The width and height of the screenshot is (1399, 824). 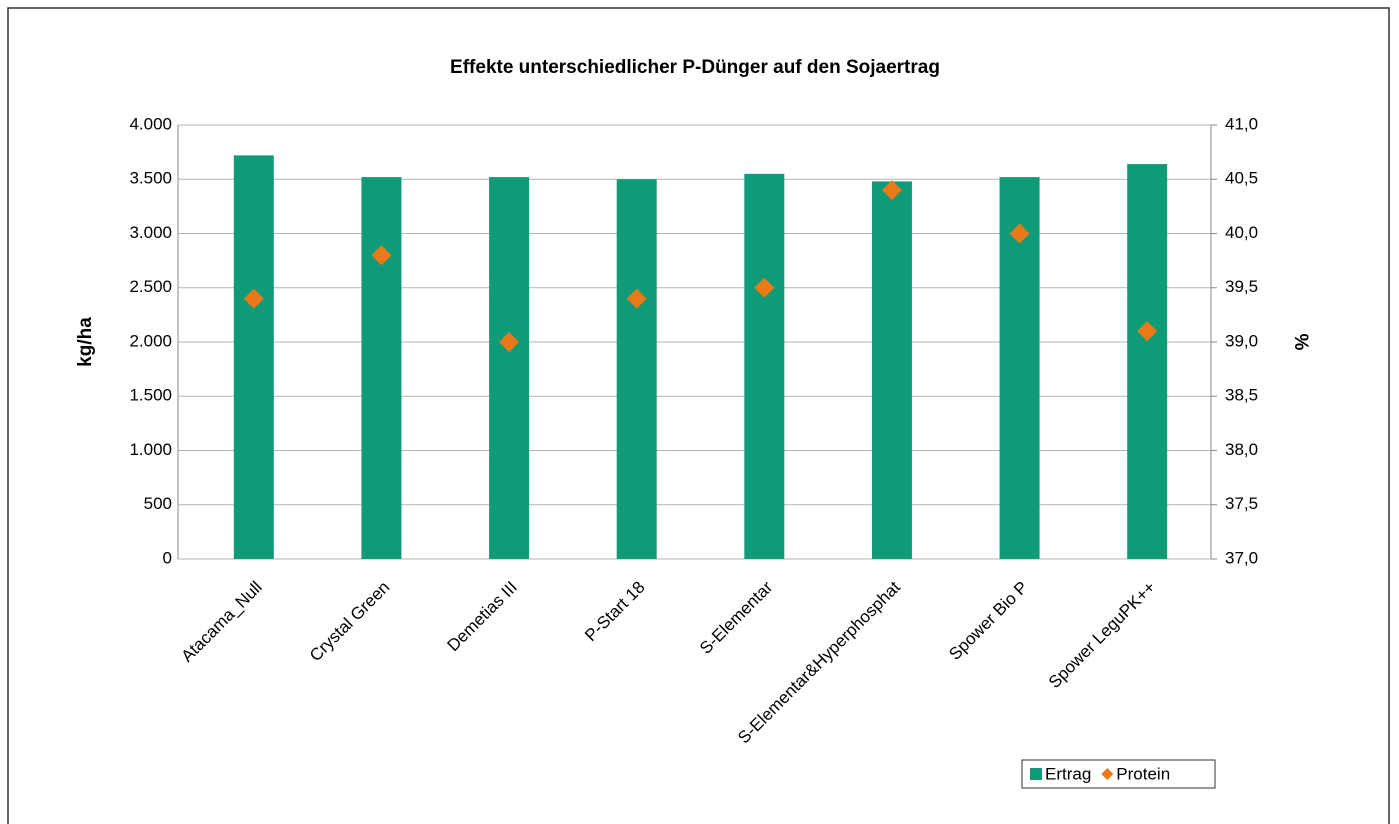 I want to click on y-tick-label: 500, so click(x=158, y=503).